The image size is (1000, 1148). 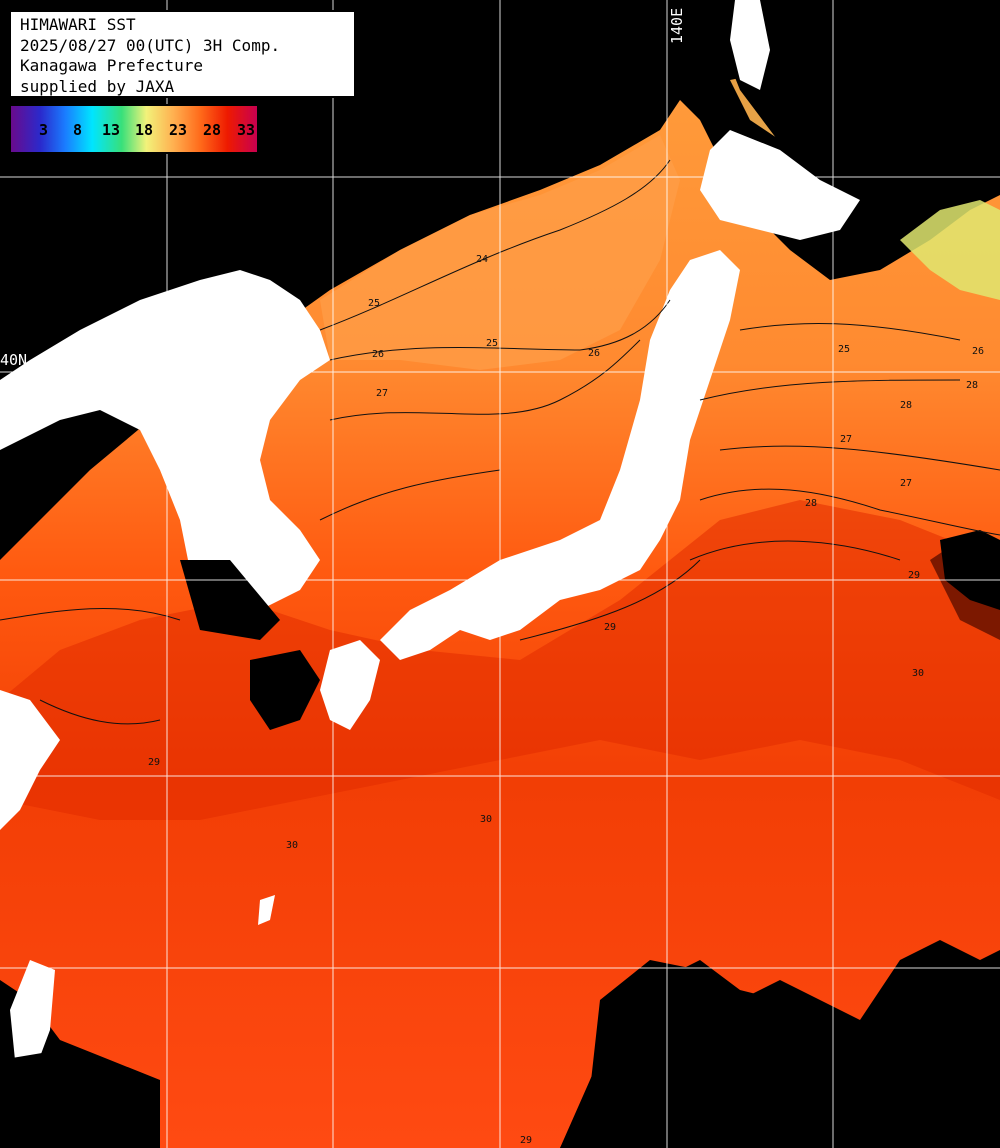 I want to click on colorbar-tick: 18, so click(x=144, y=130).